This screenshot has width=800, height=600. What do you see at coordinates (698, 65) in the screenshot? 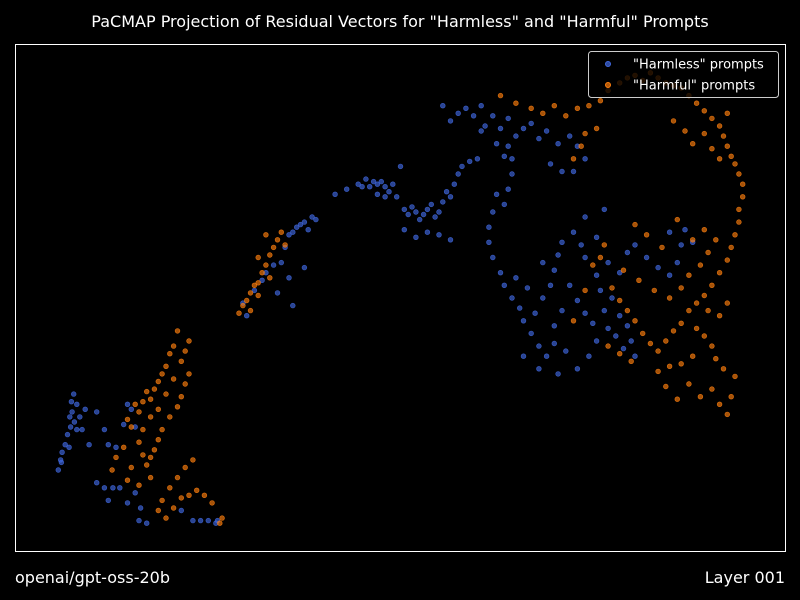
I see `legend-label-harmless: "Harmless" prompts` at bounding box center [698, 65].